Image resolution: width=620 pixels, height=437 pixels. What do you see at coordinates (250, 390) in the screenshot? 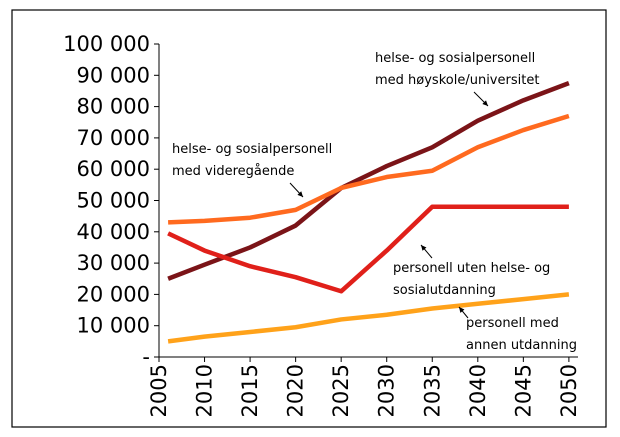
I see `x-tick-label: 2015` at bounding box center [250, 390].